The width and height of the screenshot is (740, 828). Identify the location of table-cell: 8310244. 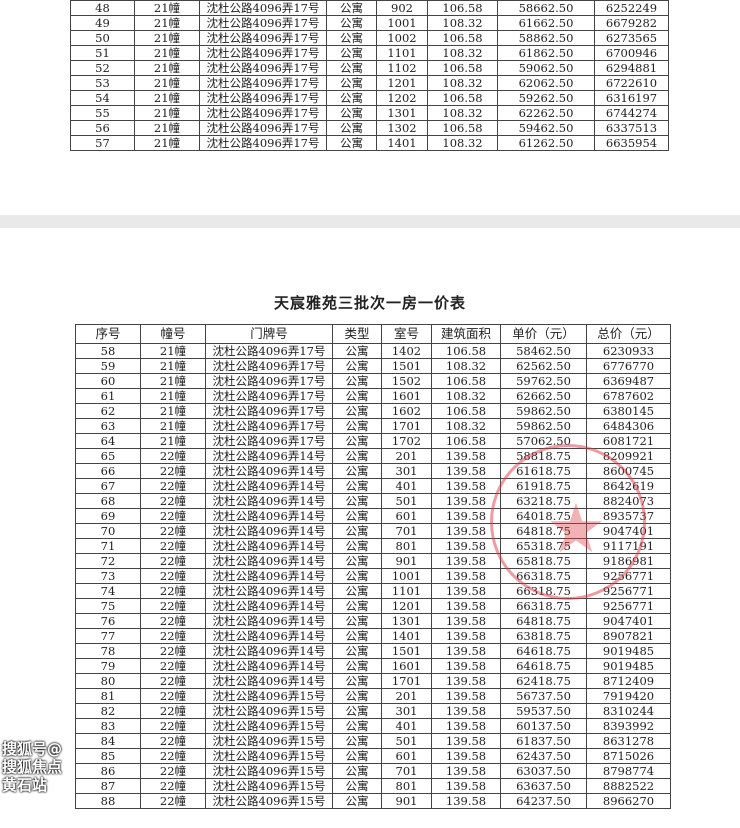
(628, 711).